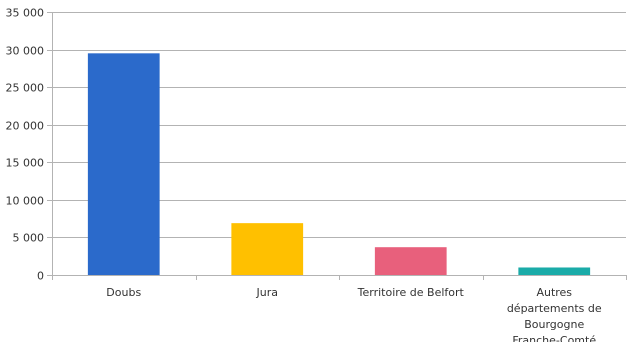 The width and height of the screenshot is (636, 342). I want to click on x-category-label: Doubs, so click(123, 292).